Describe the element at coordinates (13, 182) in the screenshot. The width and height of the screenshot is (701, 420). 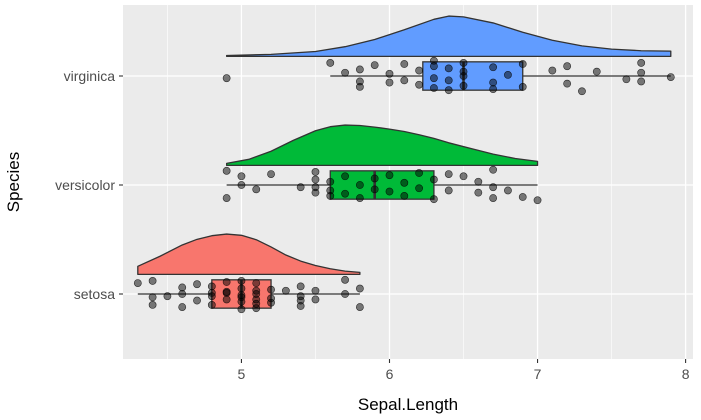
I see `y-axis-title: Species` at that location.